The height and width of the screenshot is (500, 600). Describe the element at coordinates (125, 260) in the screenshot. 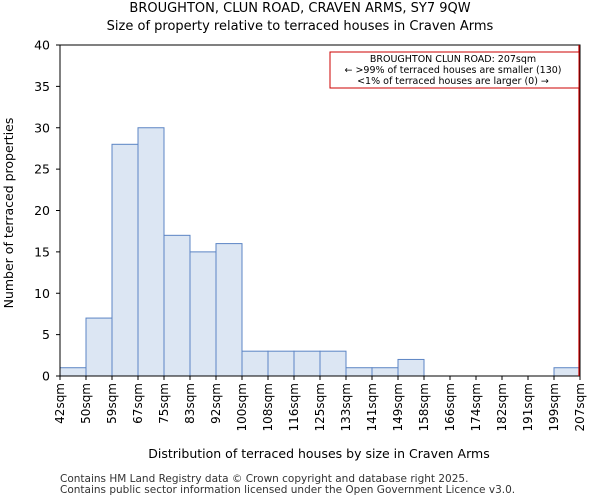

I see `bar-59sqm` at that location.